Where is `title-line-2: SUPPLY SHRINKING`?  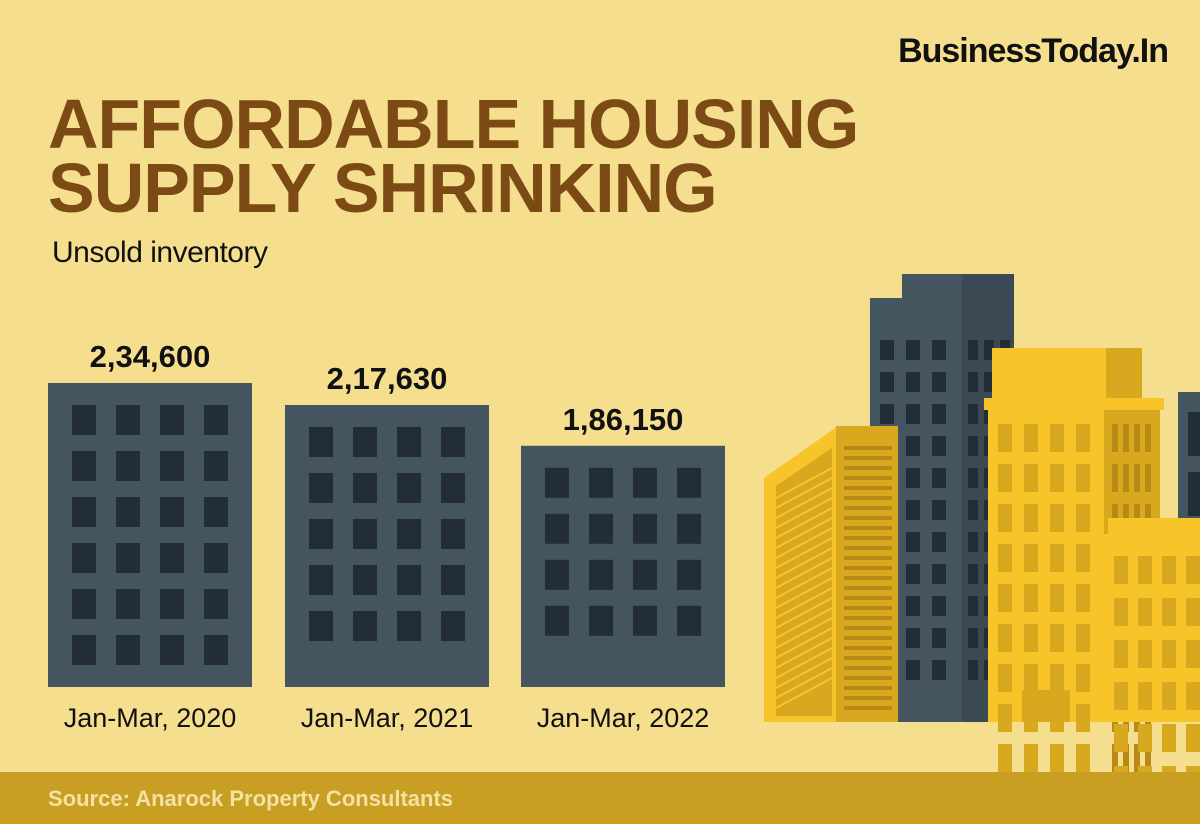 title-line-2: SUPPLY SHRINKING is located at coordinates (383, 188).